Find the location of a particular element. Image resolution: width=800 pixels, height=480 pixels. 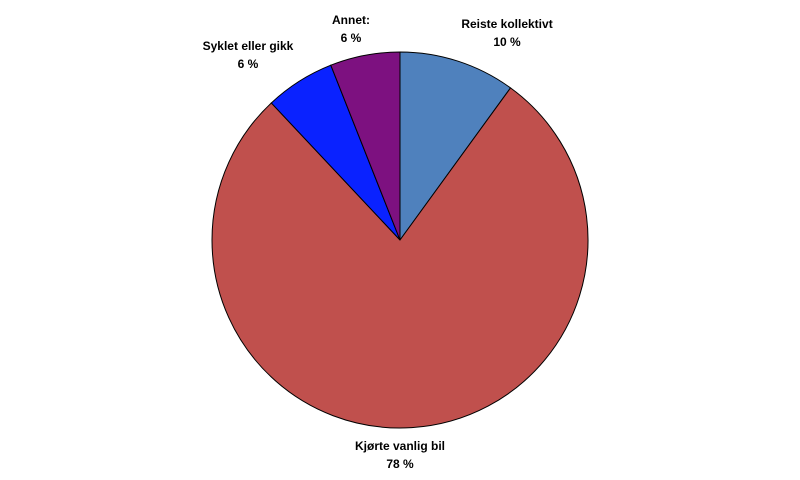

pie-slice-reiste-kollektivt is located at coordinates (455, 146).